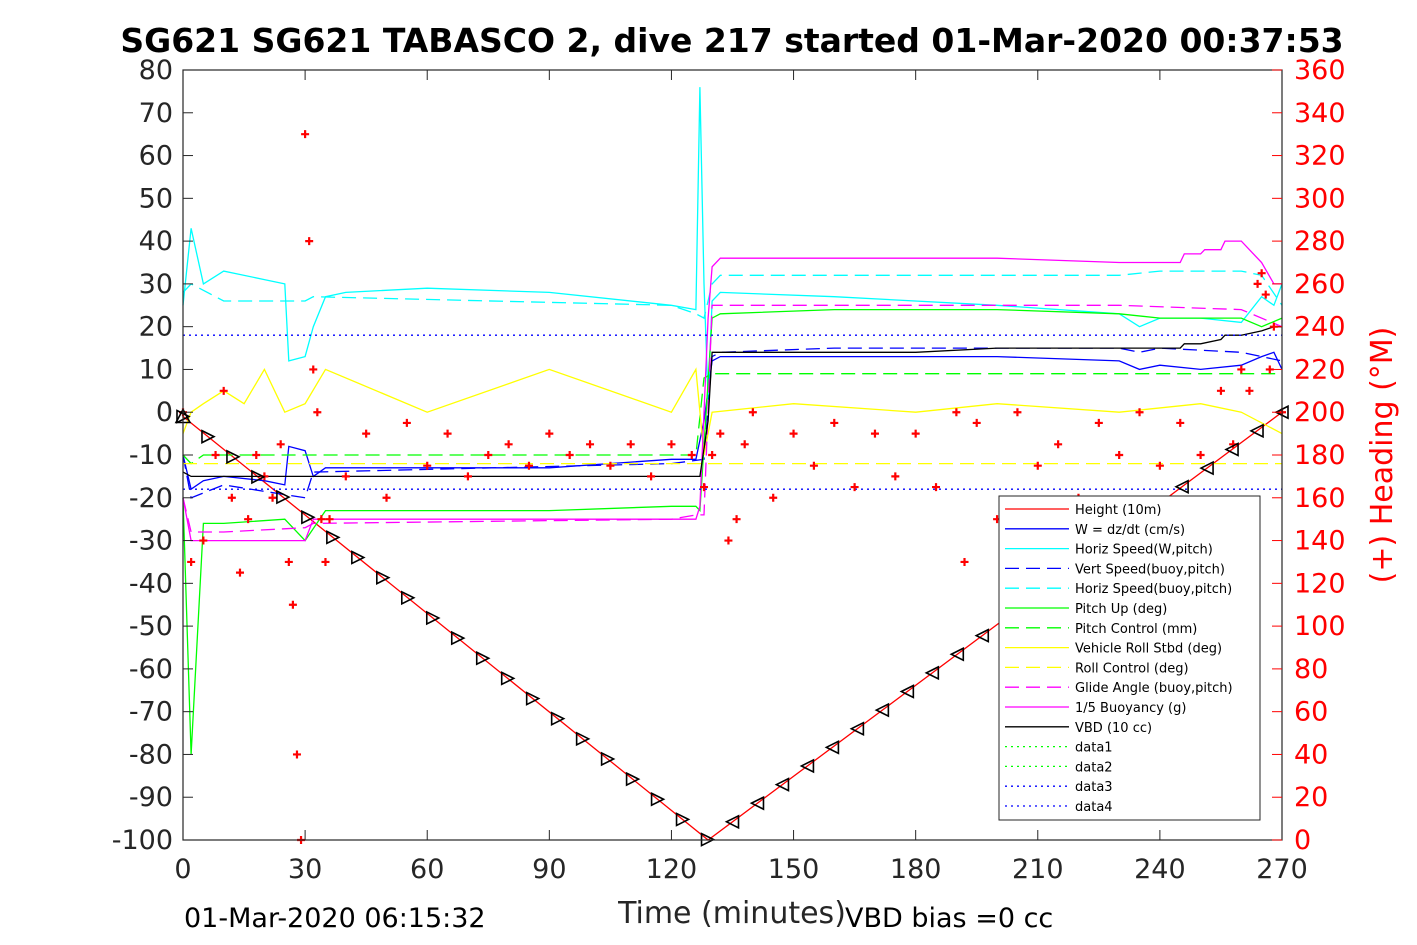 The height and width of the screenshot is (945, 1417). What do you see at coordinates (1282, 869) in the screenshot?
I see `x-tick-label: 270` at bounding box center [1282, 869].